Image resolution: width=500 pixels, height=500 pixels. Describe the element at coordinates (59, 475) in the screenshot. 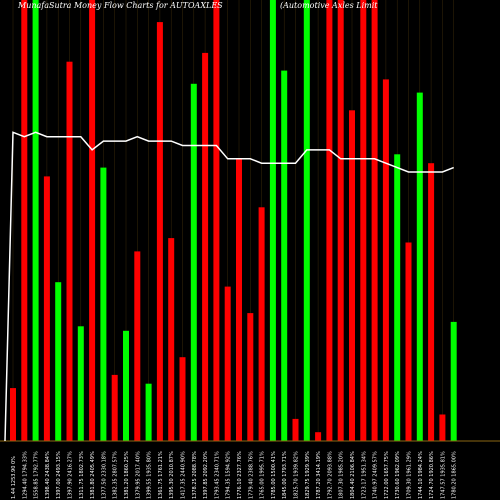

I see `x-tick-label: 1397.00 2493.15%` at that location.